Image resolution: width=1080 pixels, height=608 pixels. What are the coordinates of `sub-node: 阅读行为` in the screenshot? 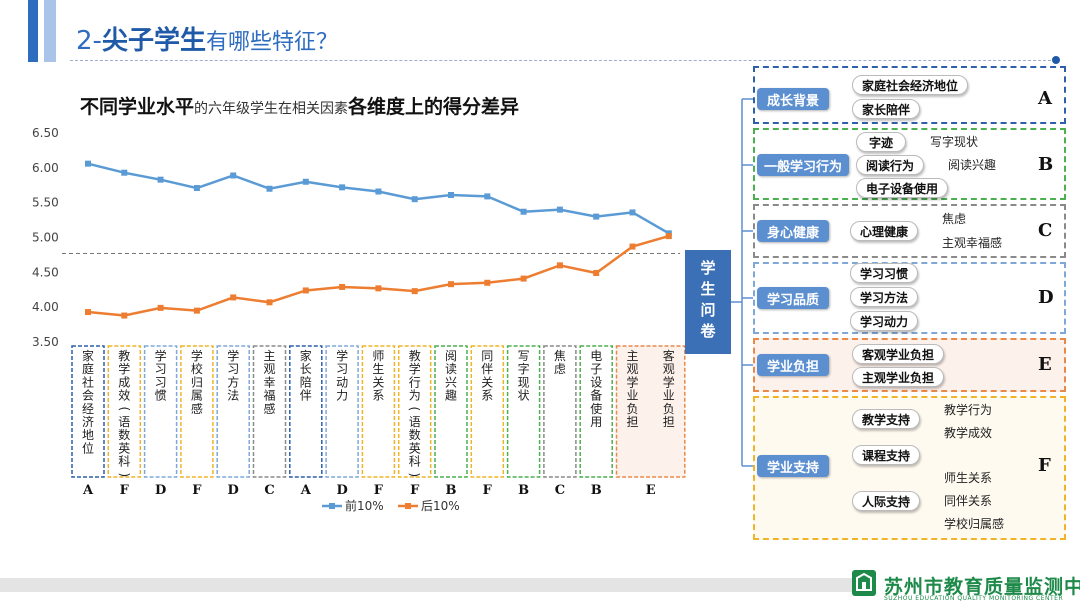 It's located at (890, 165).